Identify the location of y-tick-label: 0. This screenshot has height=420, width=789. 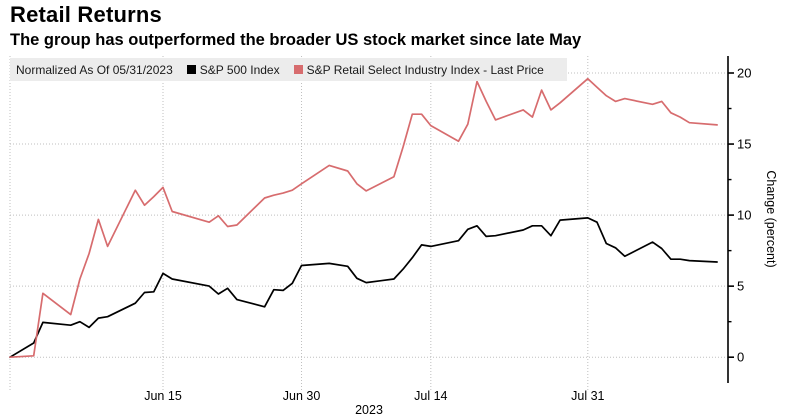
(740, 357).